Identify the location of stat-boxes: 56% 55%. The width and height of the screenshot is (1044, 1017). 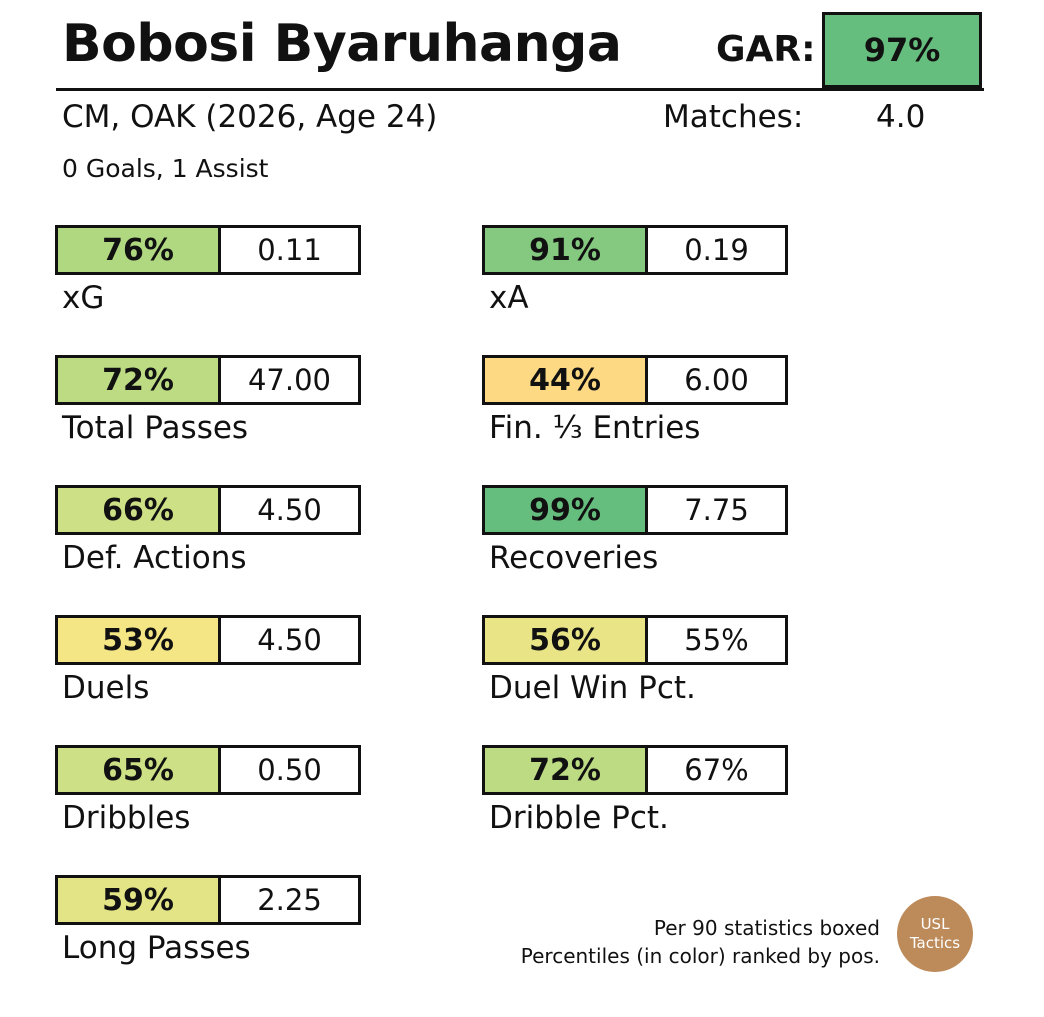
(635, 640).